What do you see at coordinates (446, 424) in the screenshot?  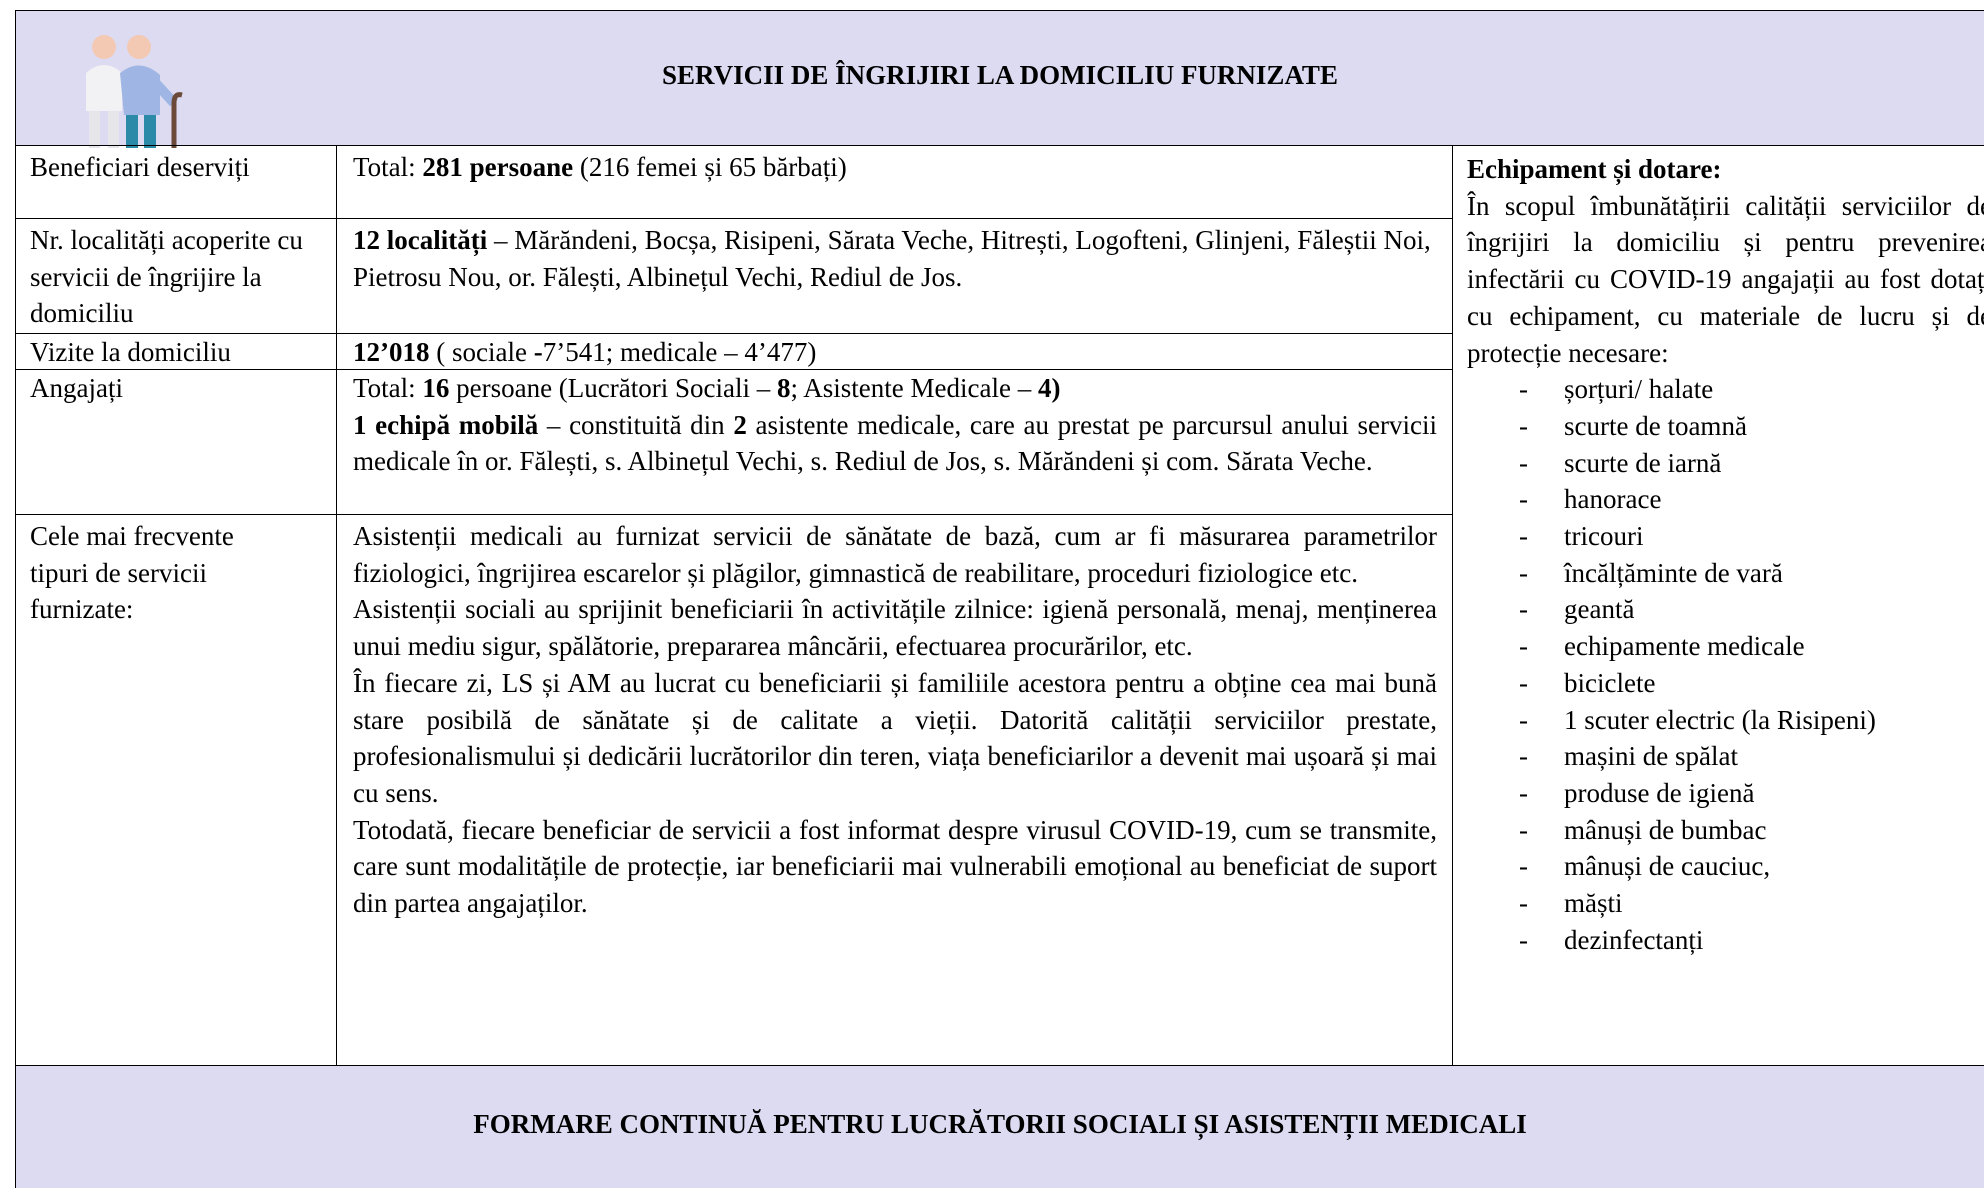 I see `text-run: 1 echipă mobilă` at bounding box center [446, 424].